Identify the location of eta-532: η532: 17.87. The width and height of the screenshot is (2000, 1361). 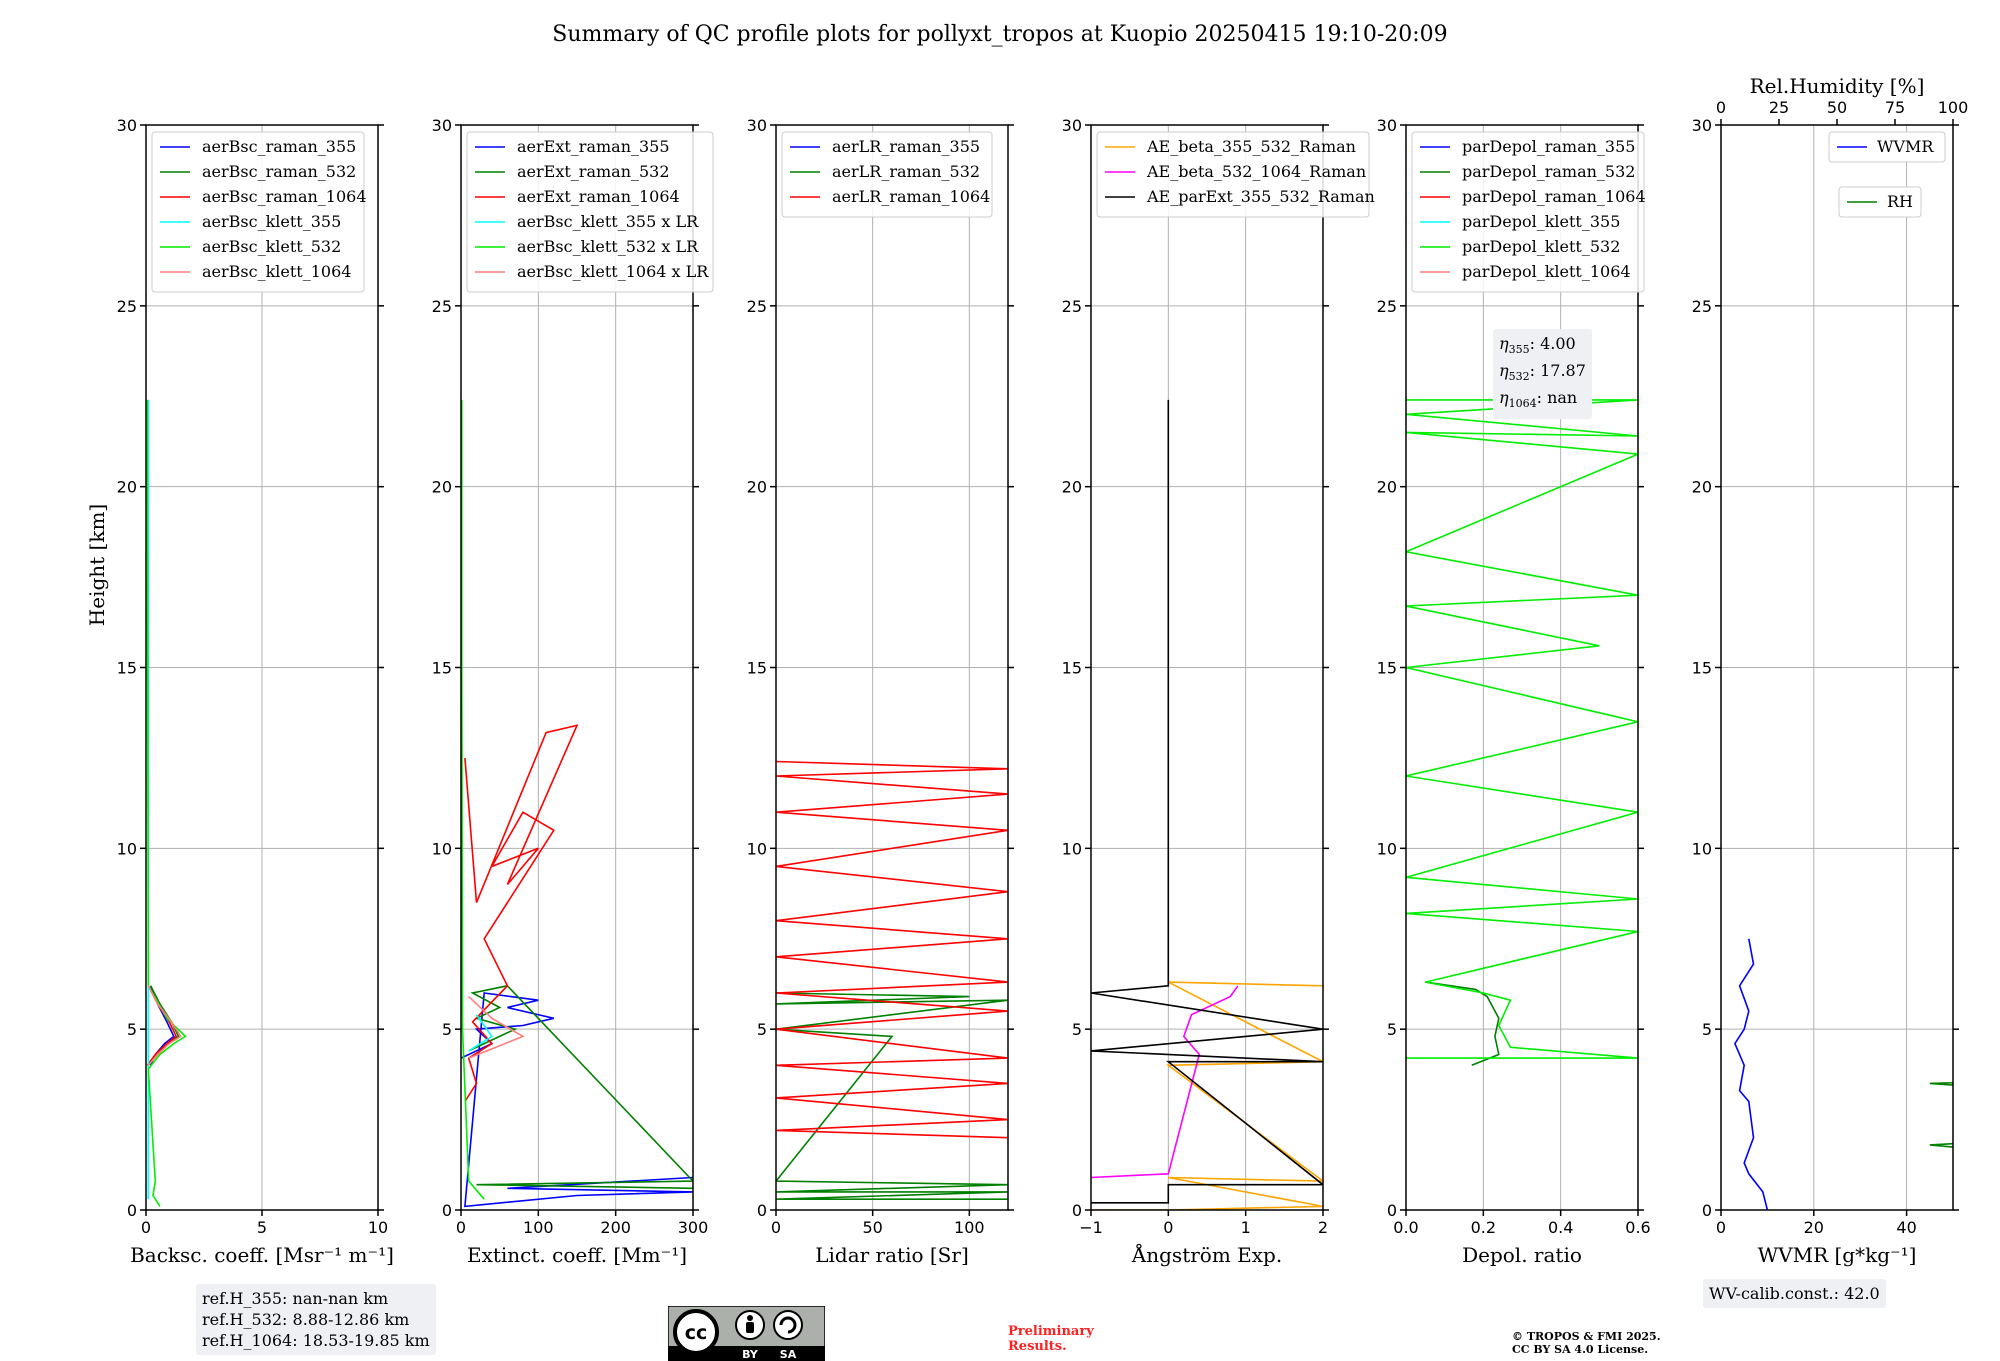
(1542, 372).